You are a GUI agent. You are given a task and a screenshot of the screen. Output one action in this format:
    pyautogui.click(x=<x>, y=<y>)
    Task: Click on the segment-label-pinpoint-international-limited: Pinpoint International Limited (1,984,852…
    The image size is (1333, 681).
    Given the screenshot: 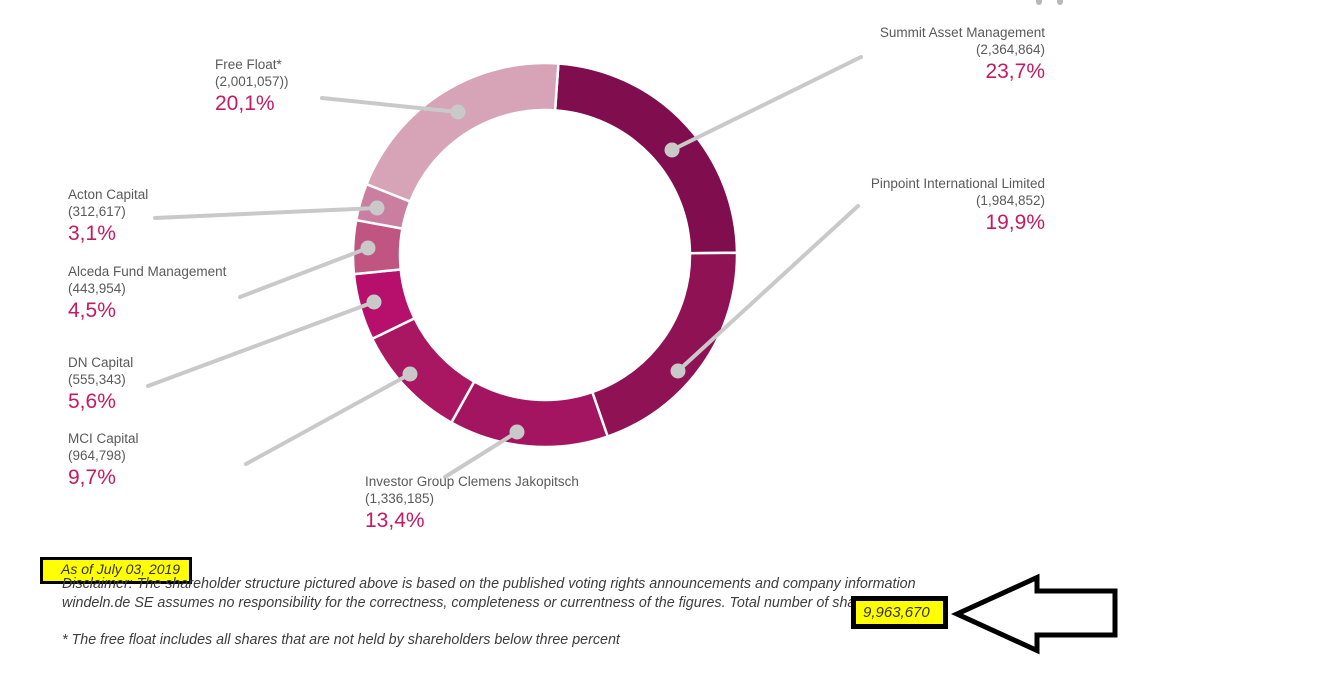 What is the action you would take?
    pyautogui.click(x=958, y=205)
    